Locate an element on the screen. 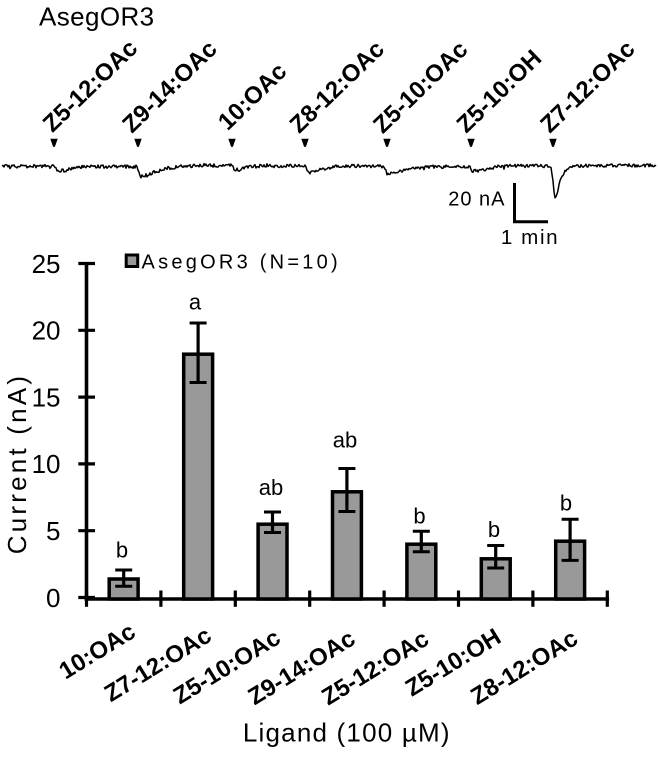 Image resolution: width=658 pixels, height=763 pixels. svg-text: Ligand (100 µM) is located at coordinates (347, 732).